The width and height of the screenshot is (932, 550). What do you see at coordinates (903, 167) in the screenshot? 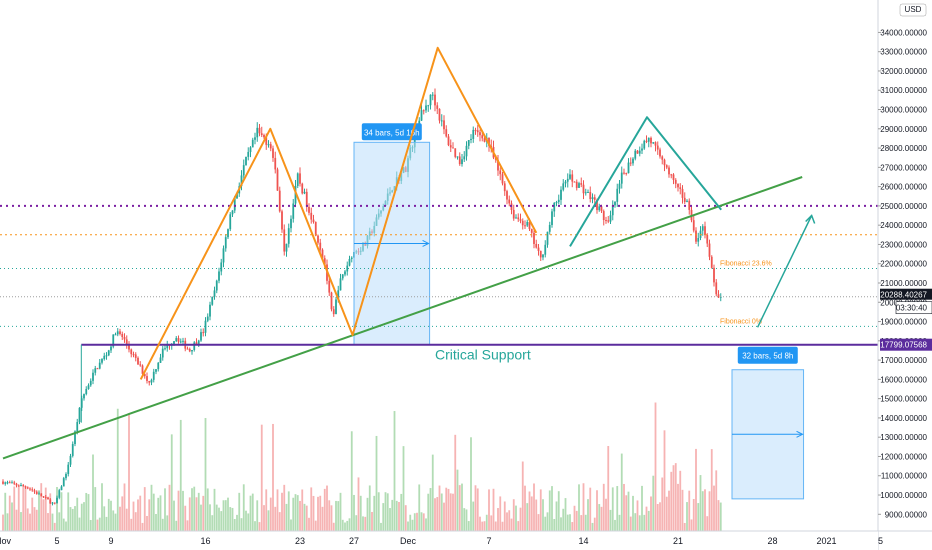
I see `price-tick-label: 27000.00000` at bounding box center [903, 167].